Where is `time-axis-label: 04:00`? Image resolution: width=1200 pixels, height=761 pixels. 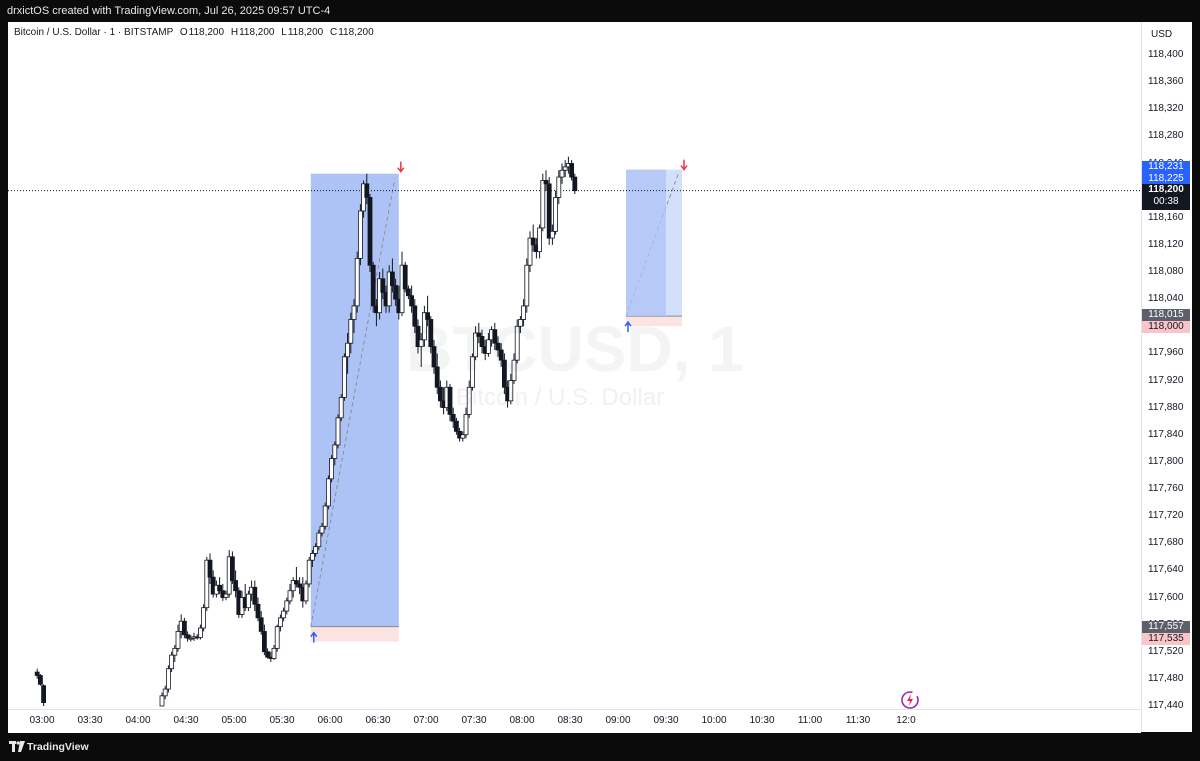
time-axis-label: 04:00 is located at coordinates (138, 720).